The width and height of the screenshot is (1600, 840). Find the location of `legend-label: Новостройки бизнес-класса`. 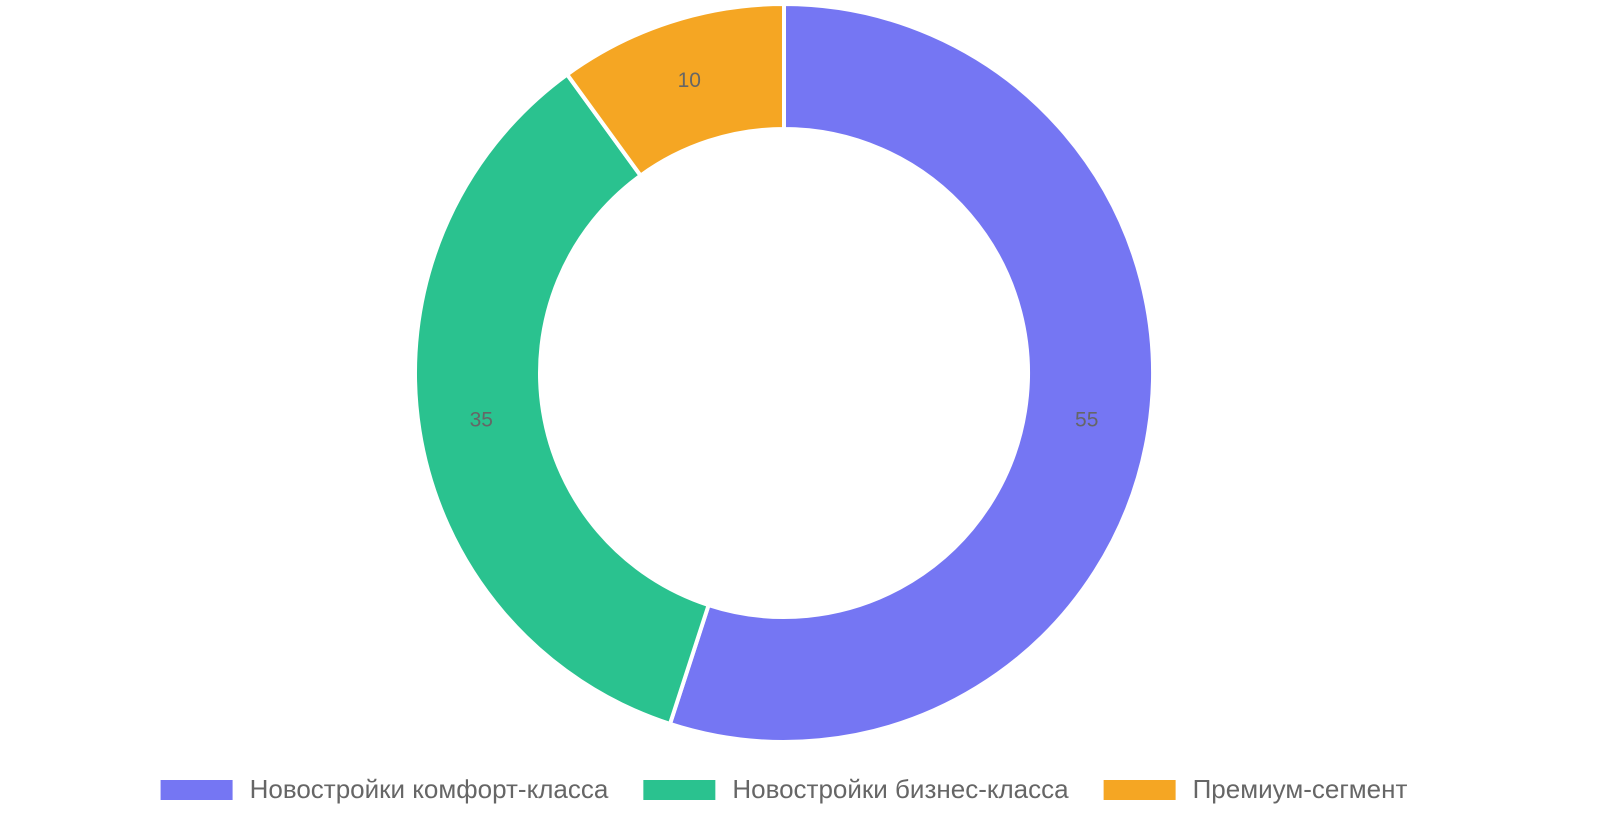

legend-label: Новостройки бизнес-класса is located at coordinates (900, 789).